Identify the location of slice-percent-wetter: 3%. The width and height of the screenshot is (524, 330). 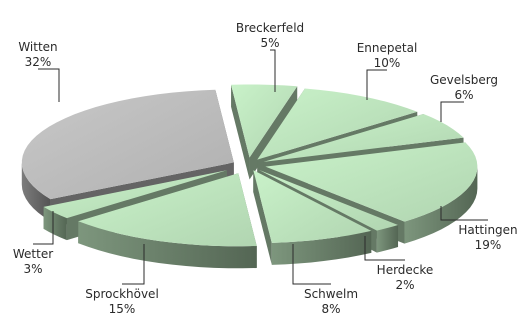
(32, 269).